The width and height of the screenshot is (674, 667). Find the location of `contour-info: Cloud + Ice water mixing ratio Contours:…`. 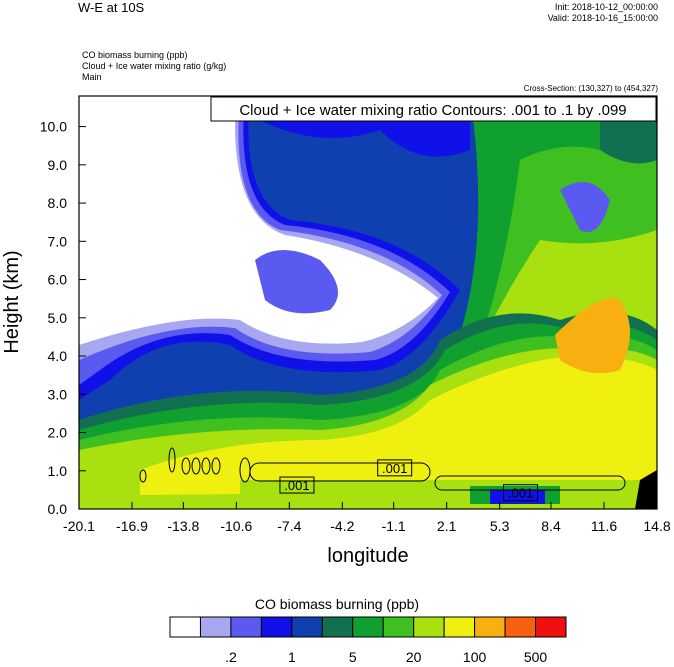

contour-info: Cloud + Ice water mixing ratio Contours:… is located at coordinates (432, 110).